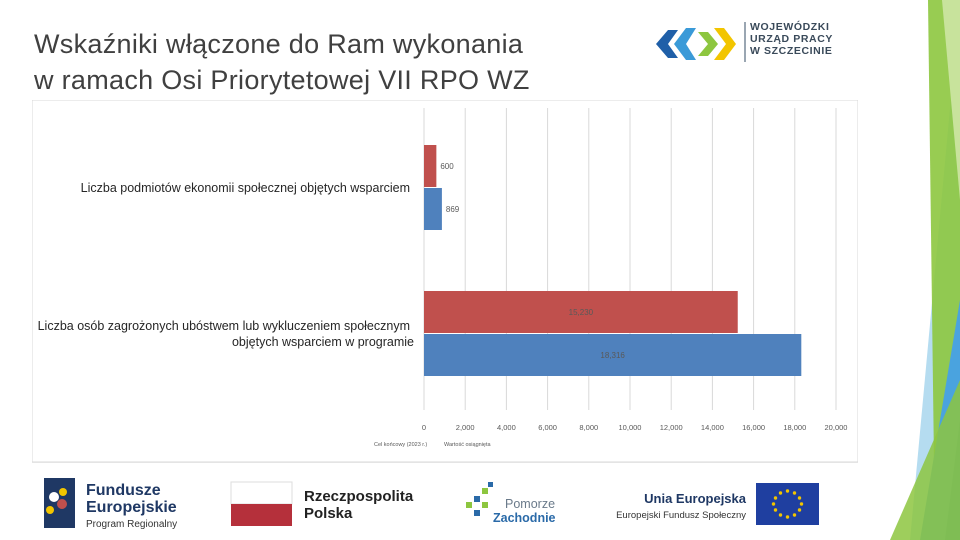 The height and width of the screenshot is (540, 960). What do you see at coordinates (696, 44) in the screenshot?
I see `wup-emblem-icon` at bounding box center [696, 44].